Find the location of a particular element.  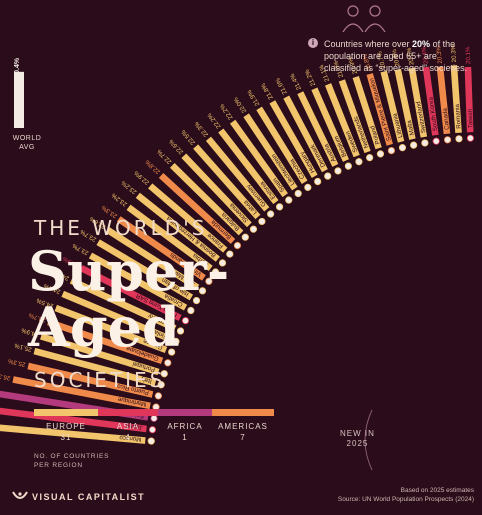

value-label: 21.4% is located at coordinates (296, 81).